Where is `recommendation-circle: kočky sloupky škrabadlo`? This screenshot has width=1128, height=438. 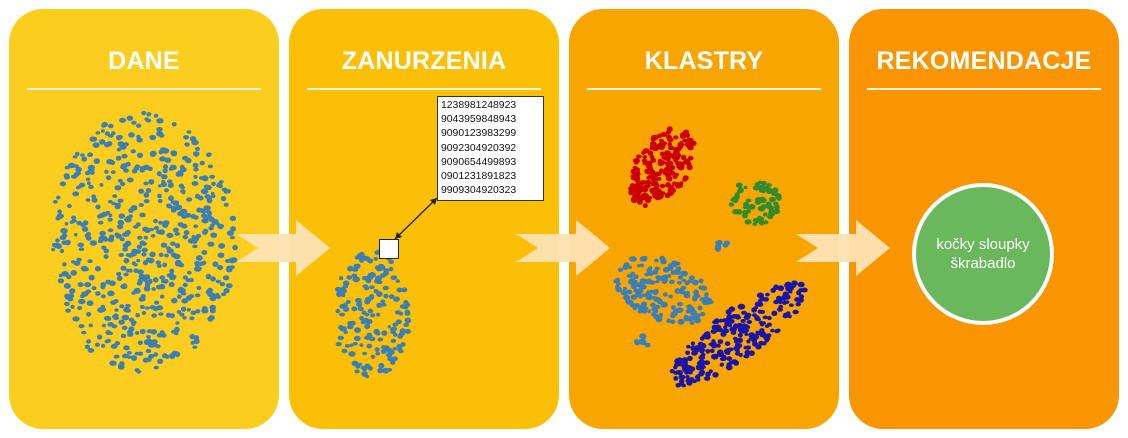 recommendation-circle: kočky sloupky škrabadlo is located at coordinates (983, 254).